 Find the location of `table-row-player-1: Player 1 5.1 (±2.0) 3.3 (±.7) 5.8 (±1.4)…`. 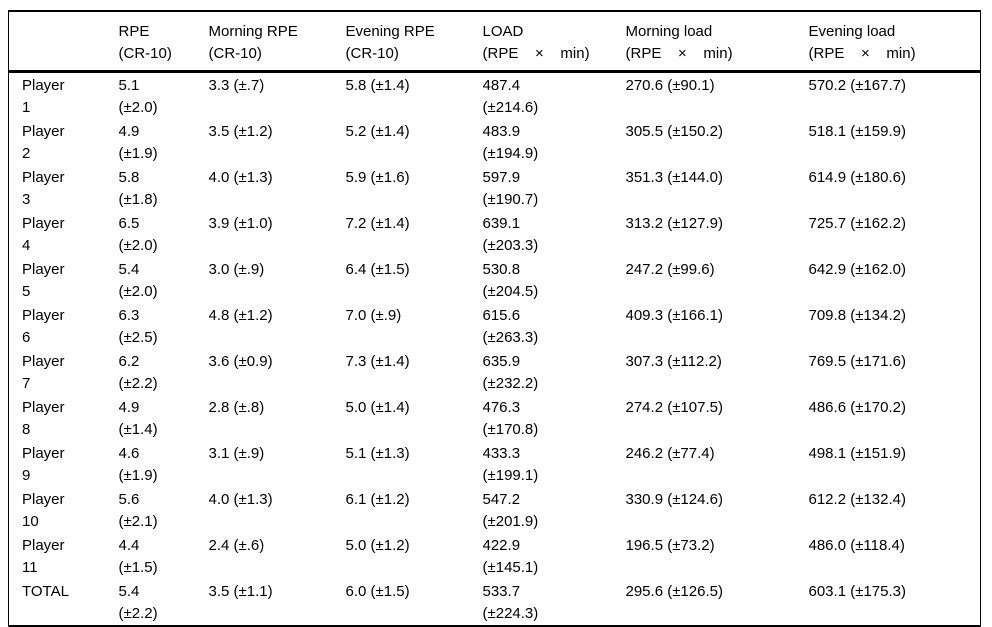

table-row-player-1: Player 1 5.1 (±2.0) 3.3 (±.7) 5.8 (±1.4)… is located at coordinates (495, 96).